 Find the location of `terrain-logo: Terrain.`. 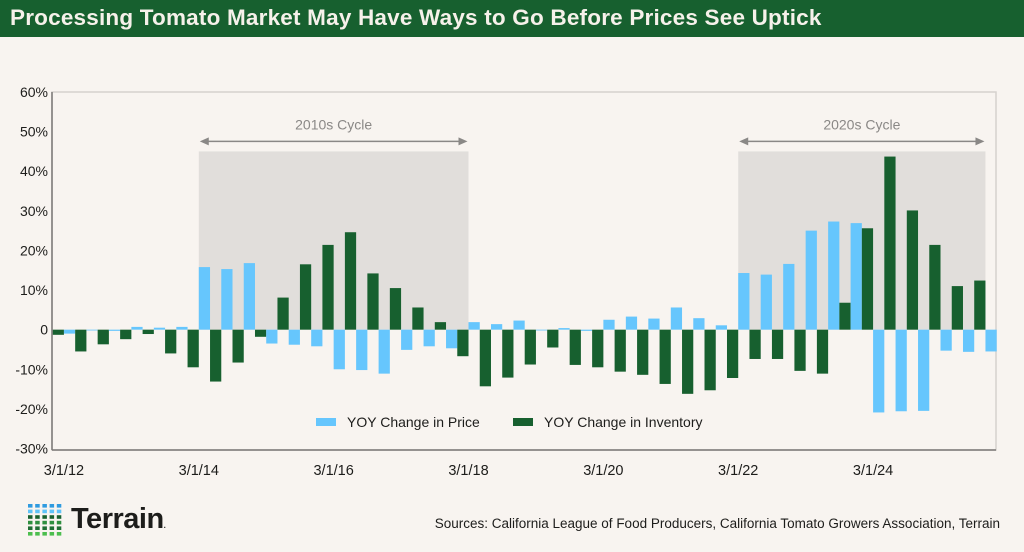

terrain-logo: Terrain. is located at coordinates (118, 519).